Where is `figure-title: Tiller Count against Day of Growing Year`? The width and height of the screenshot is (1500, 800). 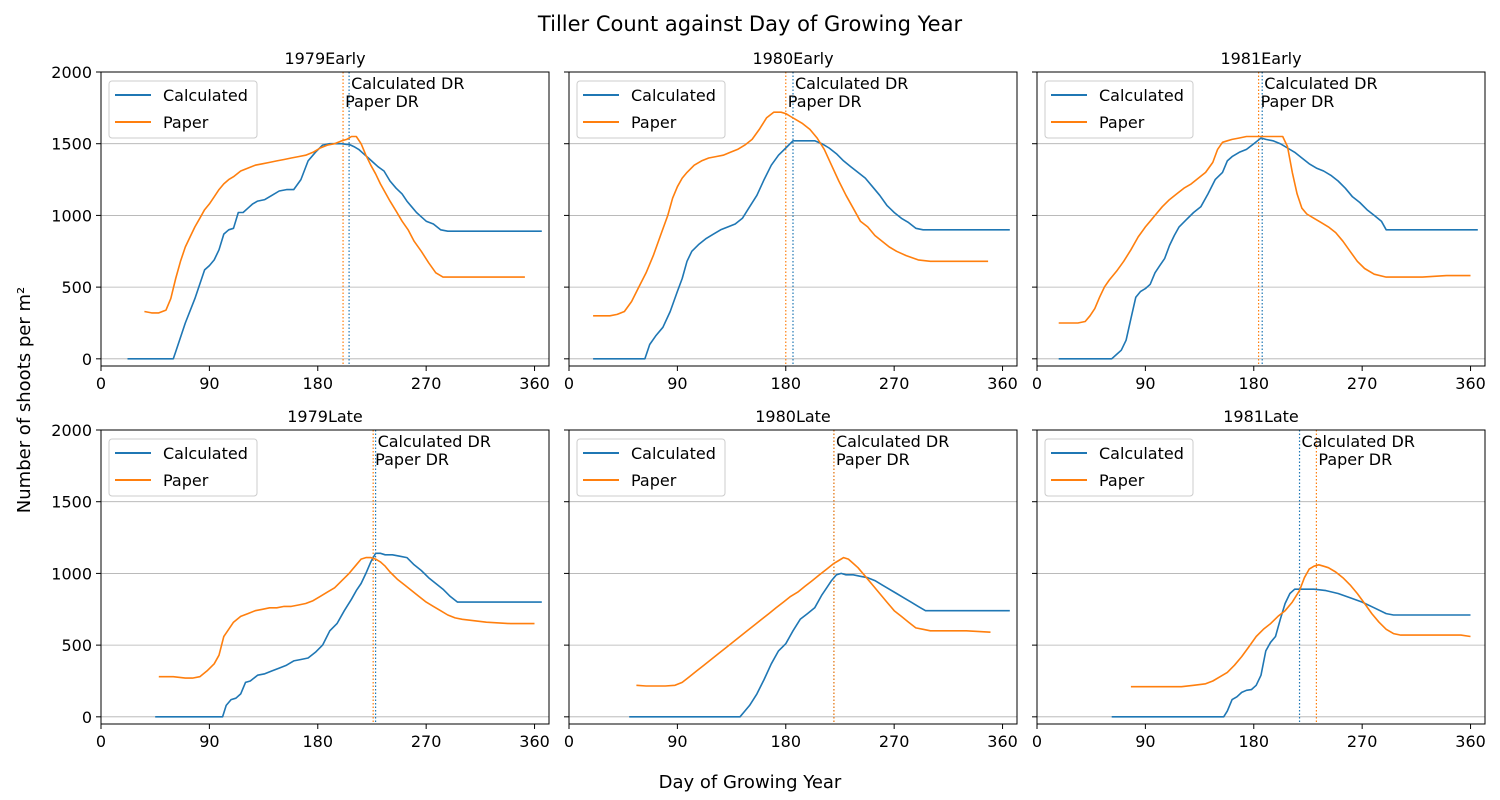 figure-title: Tiller Count against Day of Growing Year is located at coordinates (750, 24).